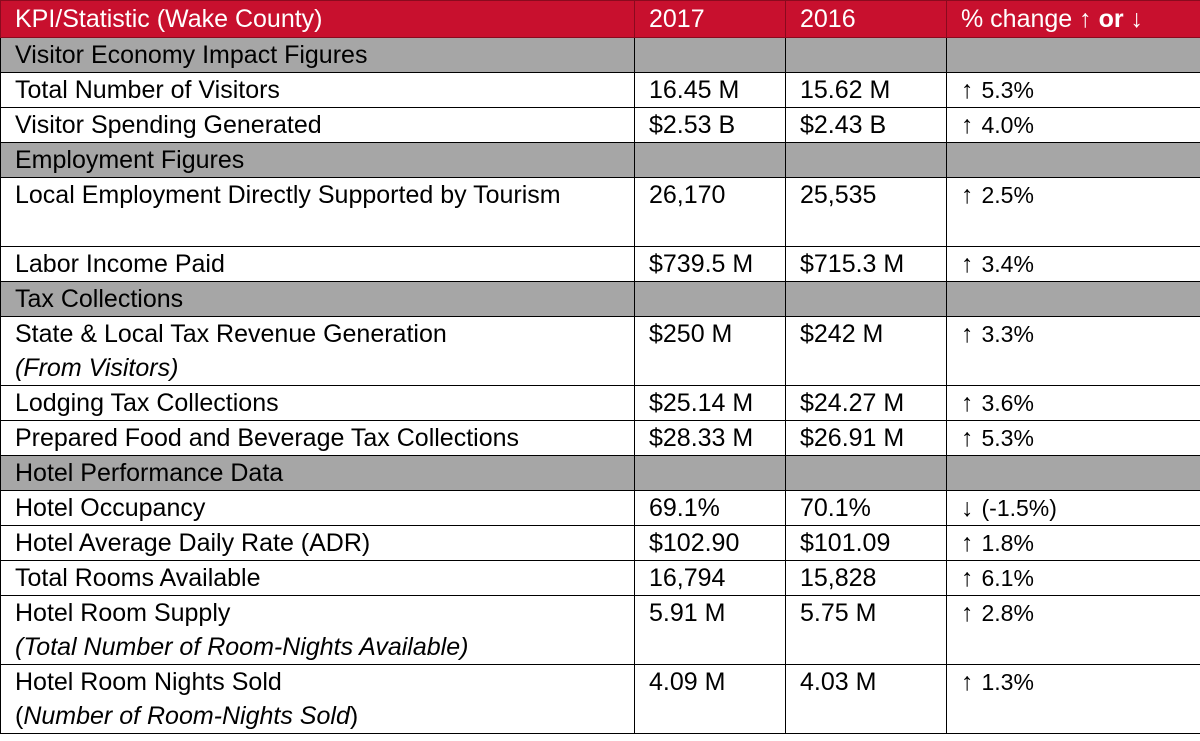  What do you see at coordinates (710, 212) in the screenshot?
I see `row-2017: 26,170` at bounding box center [710, 212].